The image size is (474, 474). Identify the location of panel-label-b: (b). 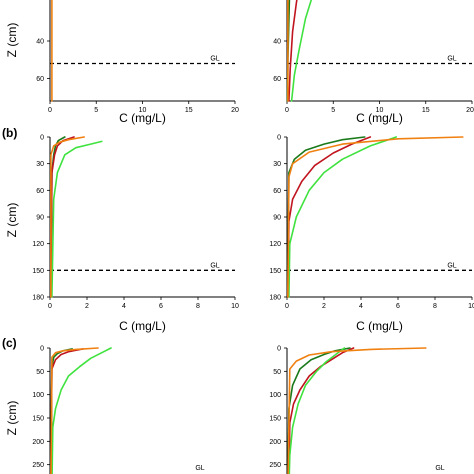
(9, 133).